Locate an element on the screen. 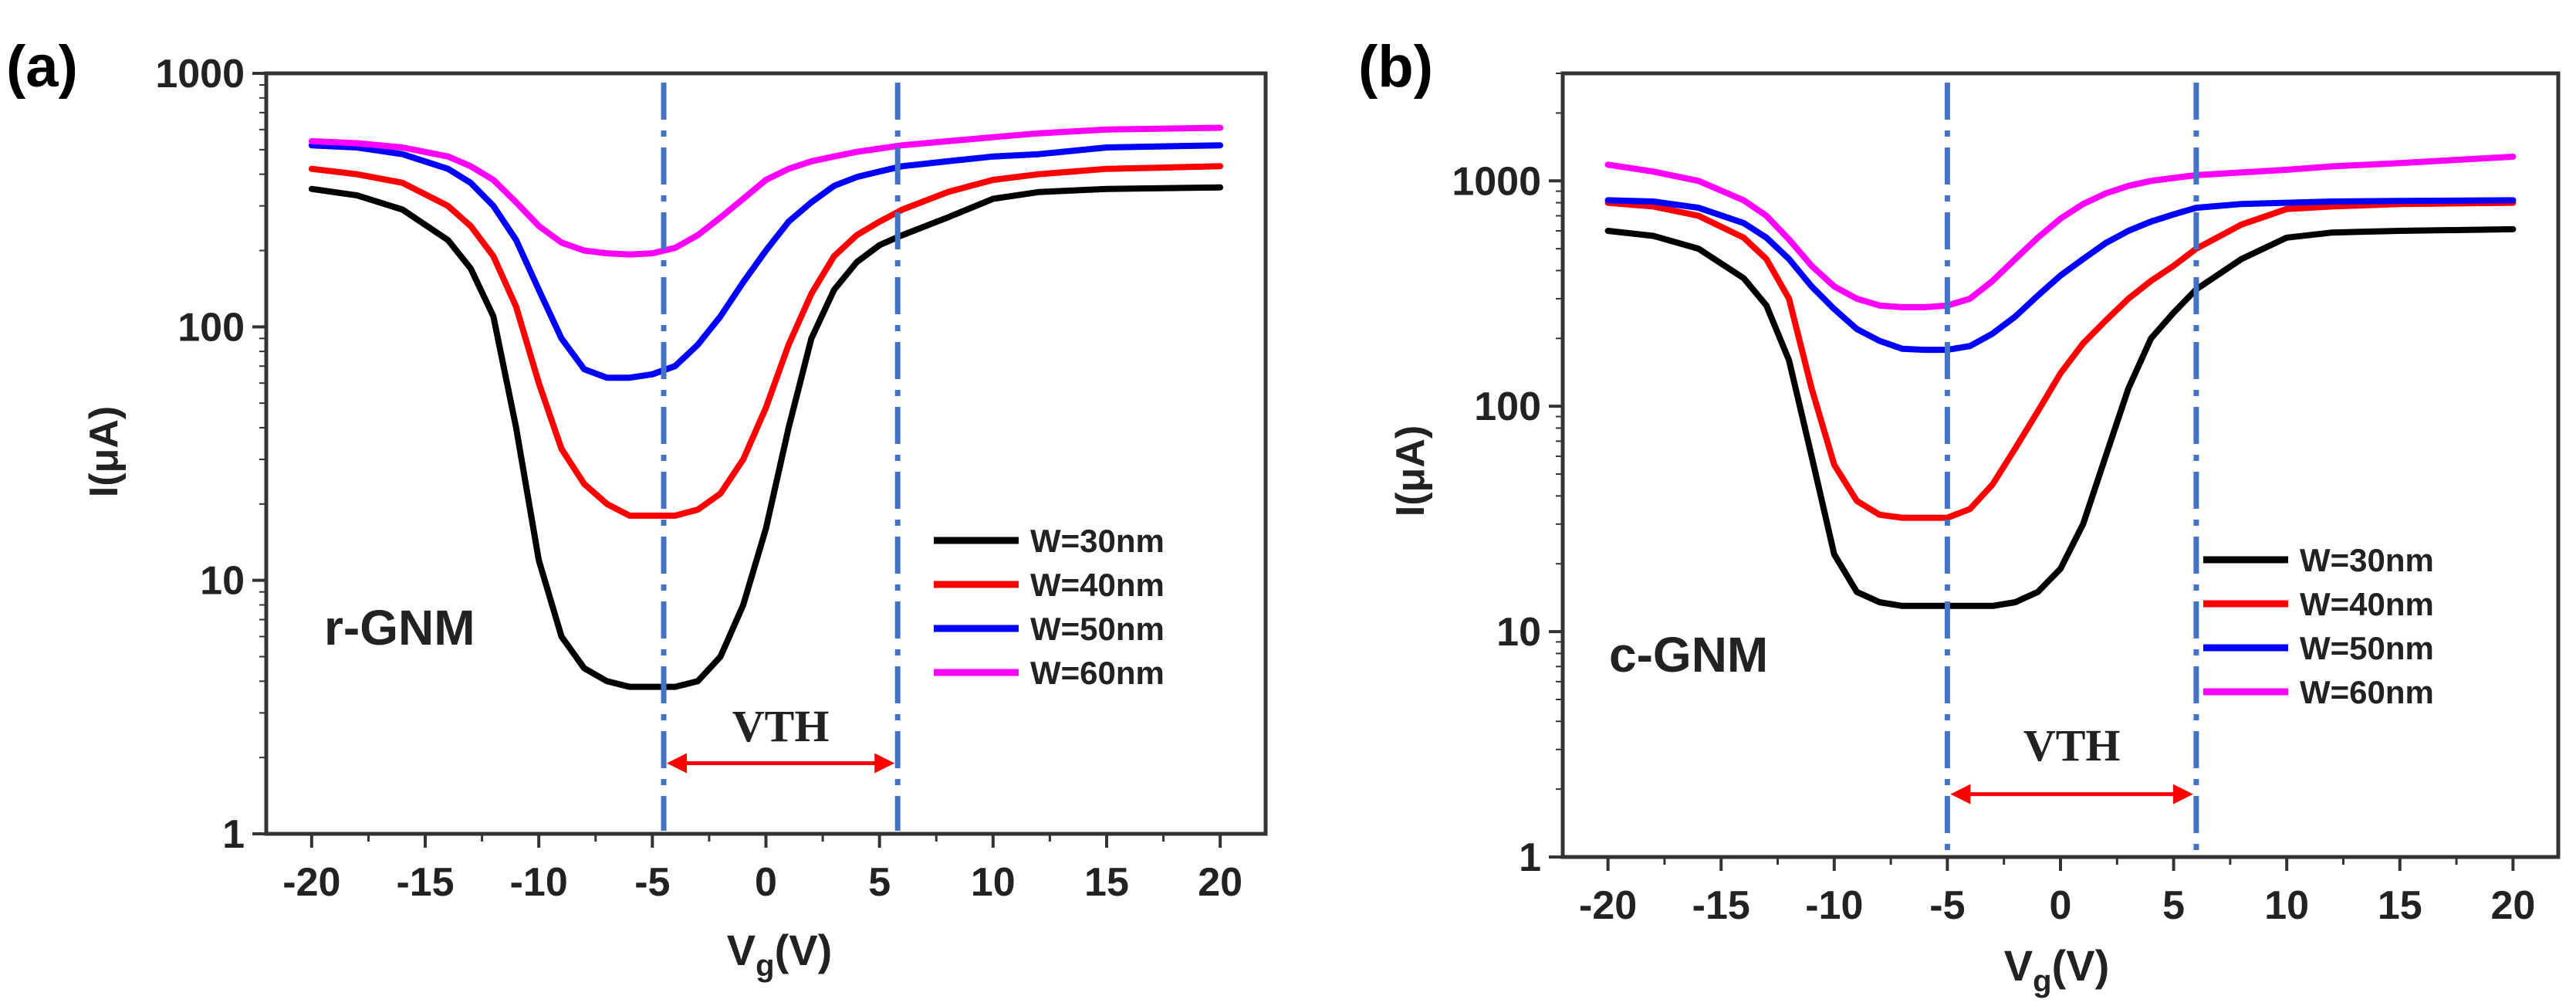 The height and width of the screenshot is (1006, 2576). panel-label: (b) is located at coordinates (1395, 67).